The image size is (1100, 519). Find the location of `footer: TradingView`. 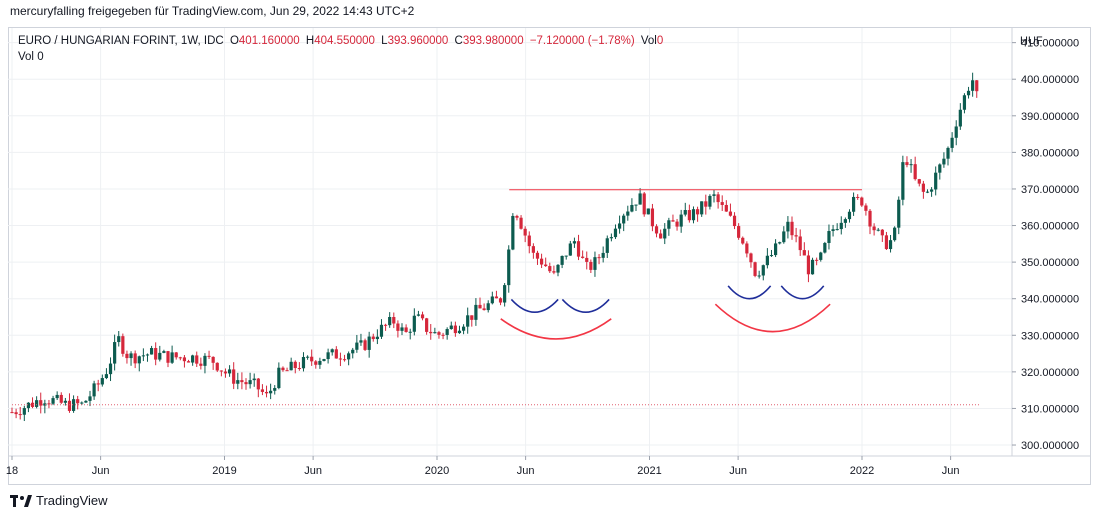

footer: TradingView is located at coordinates (59, 500).